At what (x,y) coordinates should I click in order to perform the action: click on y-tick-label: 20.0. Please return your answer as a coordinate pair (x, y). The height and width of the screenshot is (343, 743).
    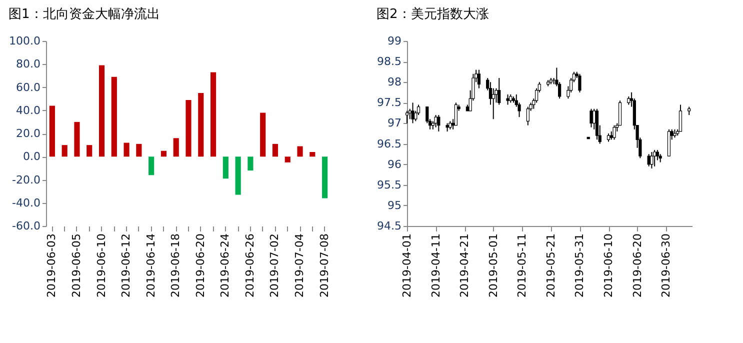
    Looking at the image, I should click on (28, 133).